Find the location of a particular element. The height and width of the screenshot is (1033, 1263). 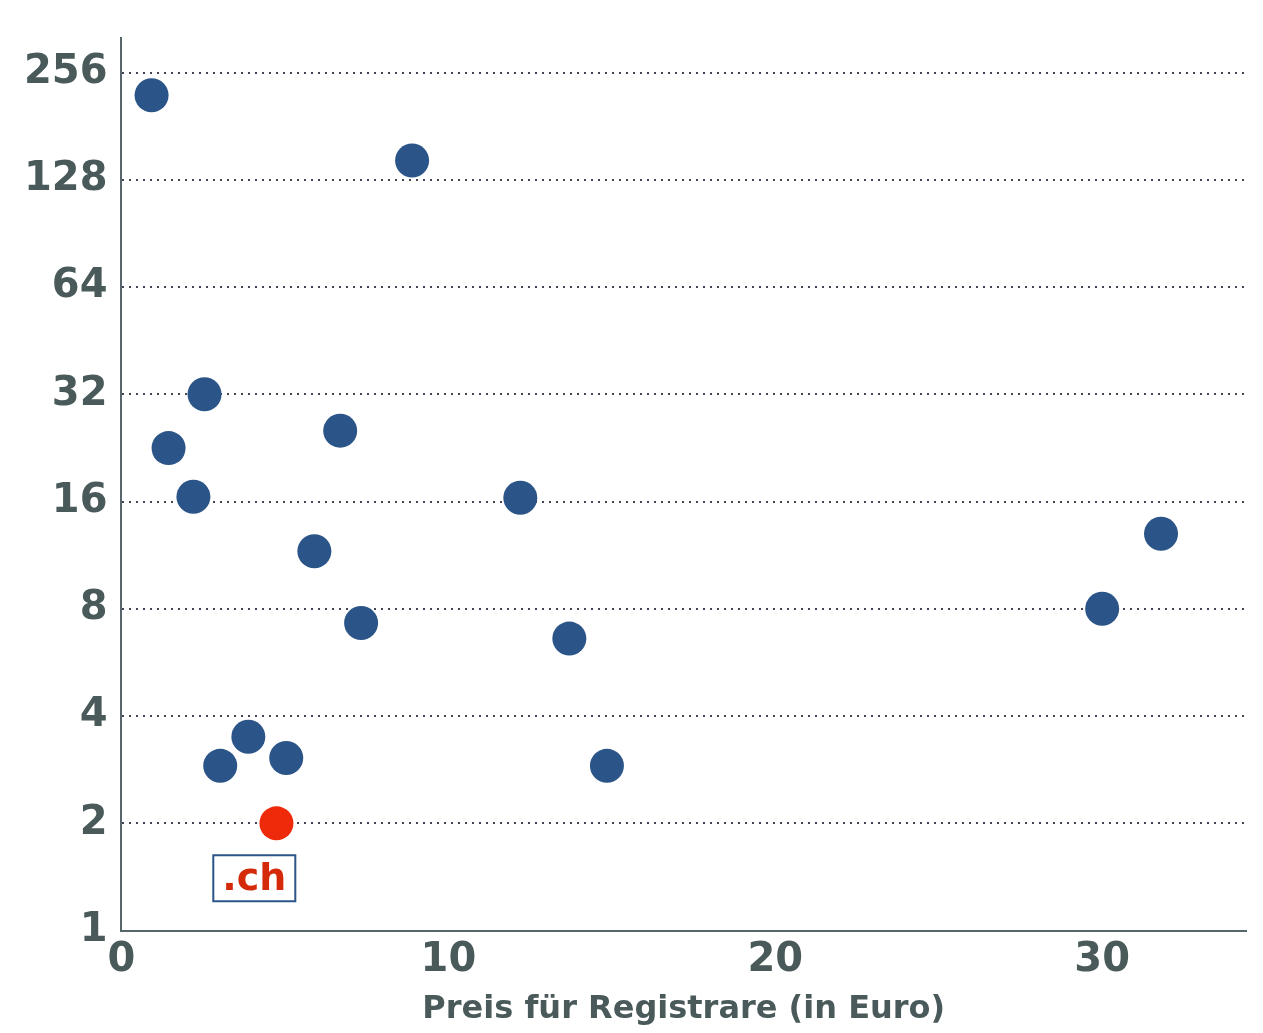

y-tick-label: 16 is located at coordinates (79, 497).